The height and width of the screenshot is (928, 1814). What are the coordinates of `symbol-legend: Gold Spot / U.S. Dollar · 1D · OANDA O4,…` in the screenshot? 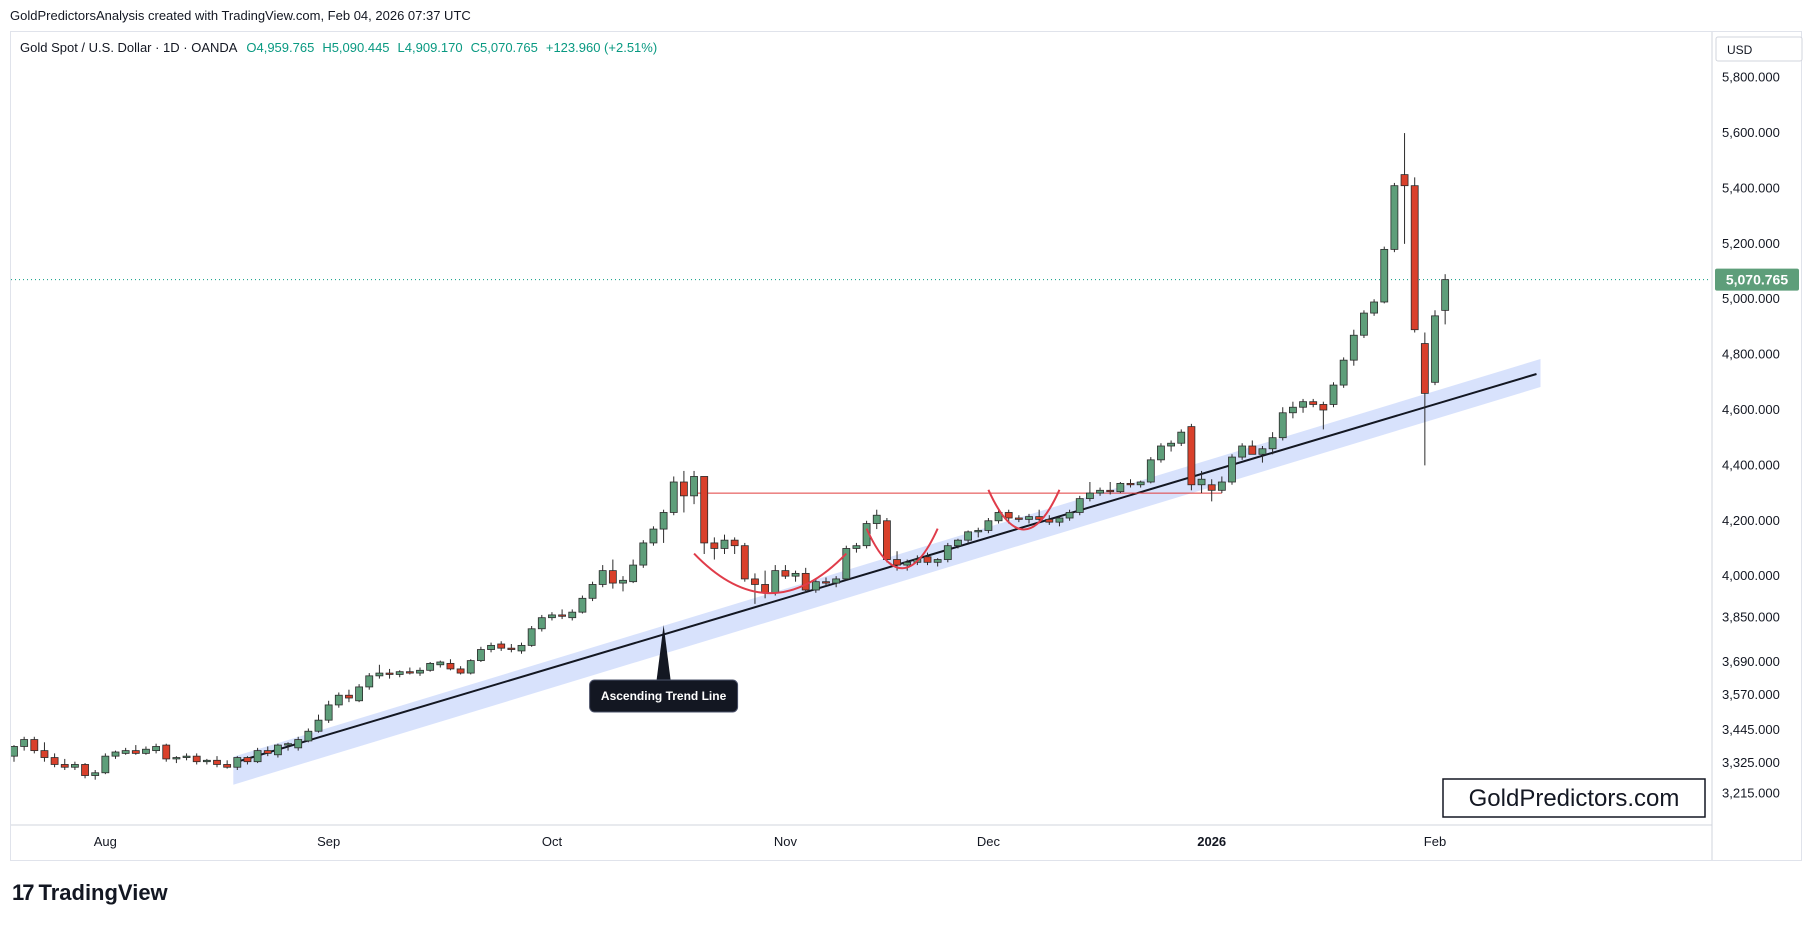 It's located at (342, 47).